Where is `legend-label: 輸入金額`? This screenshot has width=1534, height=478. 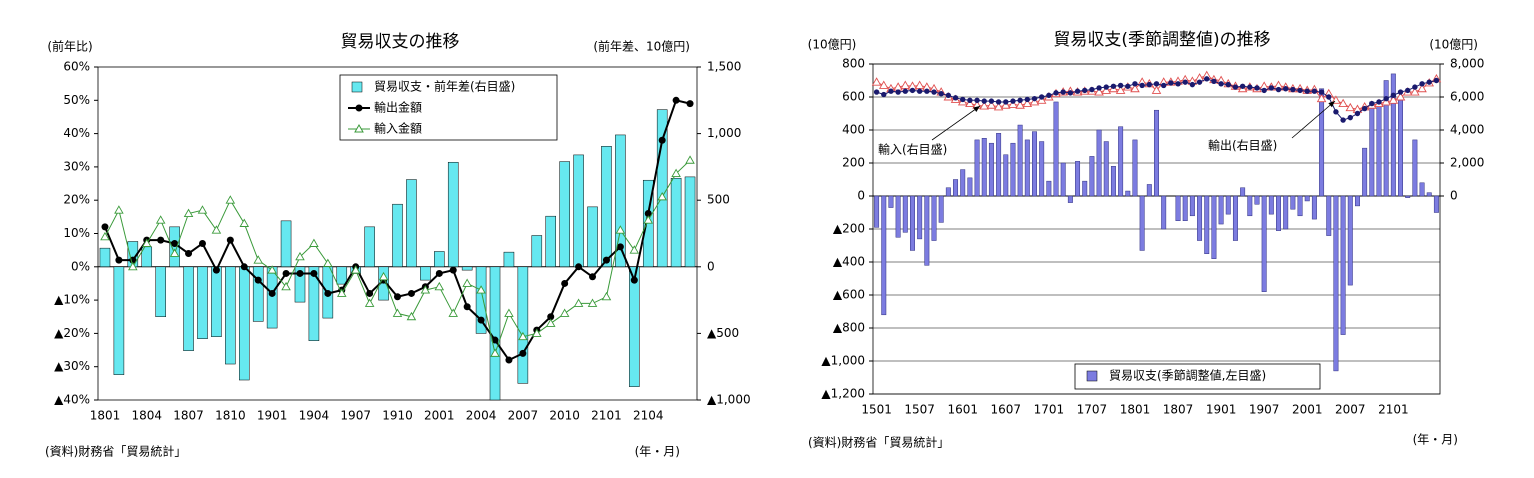
legend-label: 輸入金額 is located at coordinates (398, 128).